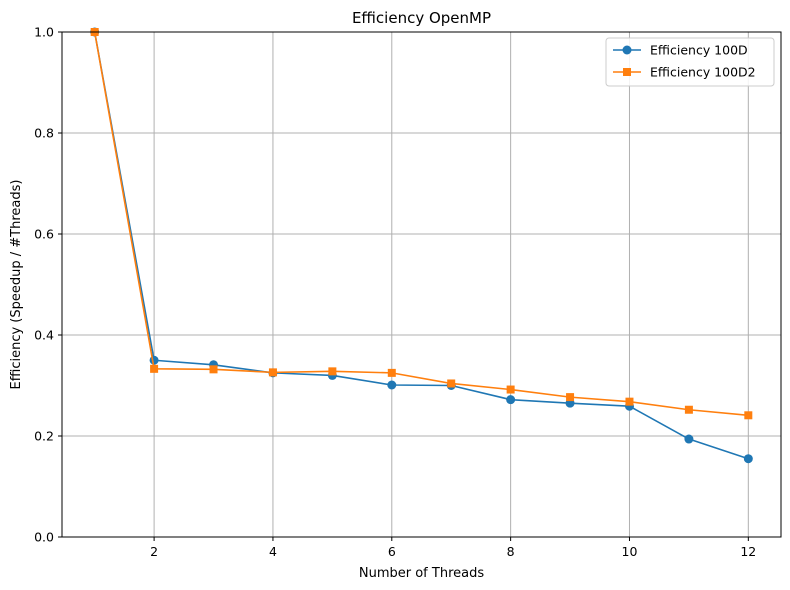 The image size is (790, 590). I want to click on legend-box, so click(690, 62).